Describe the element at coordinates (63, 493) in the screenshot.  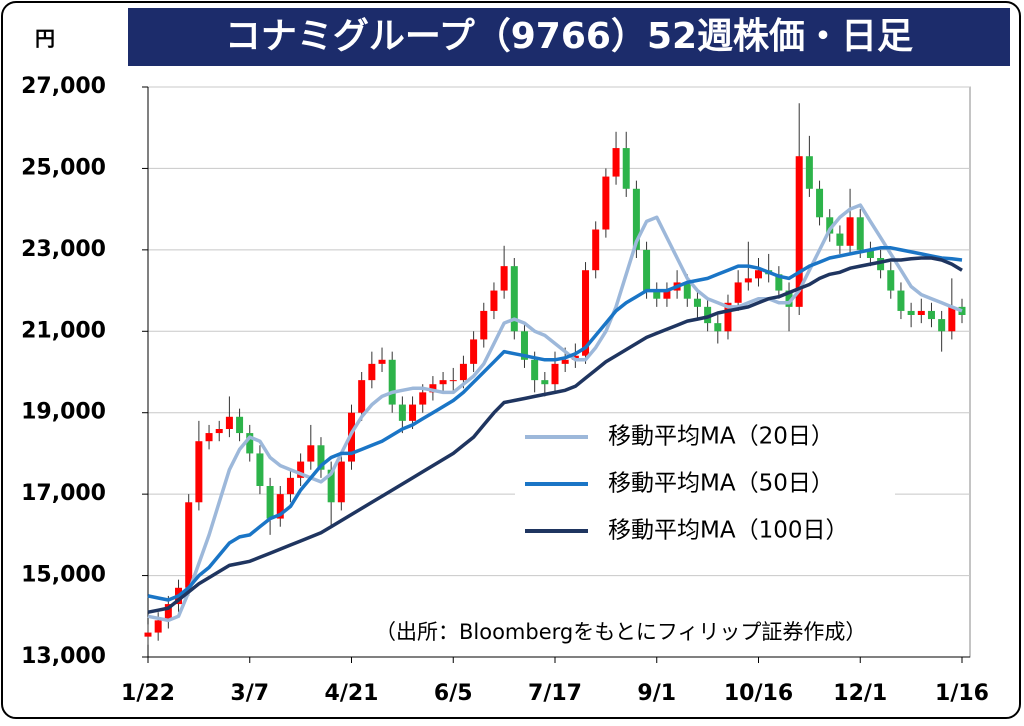
I see `y-tick-label: 17,000` at that location.